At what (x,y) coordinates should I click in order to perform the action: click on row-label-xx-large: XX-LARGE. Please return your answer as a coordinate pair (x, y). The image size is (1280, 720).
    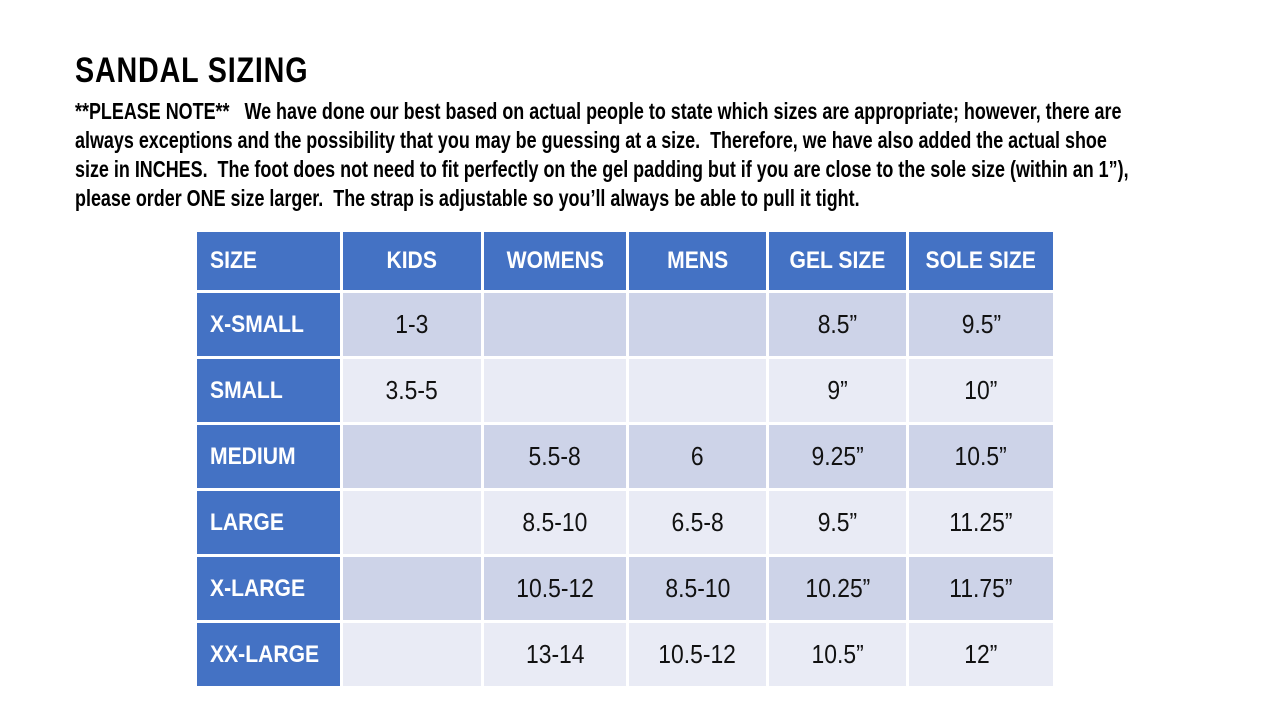
    Looking at the image, I should click on (268, 654).